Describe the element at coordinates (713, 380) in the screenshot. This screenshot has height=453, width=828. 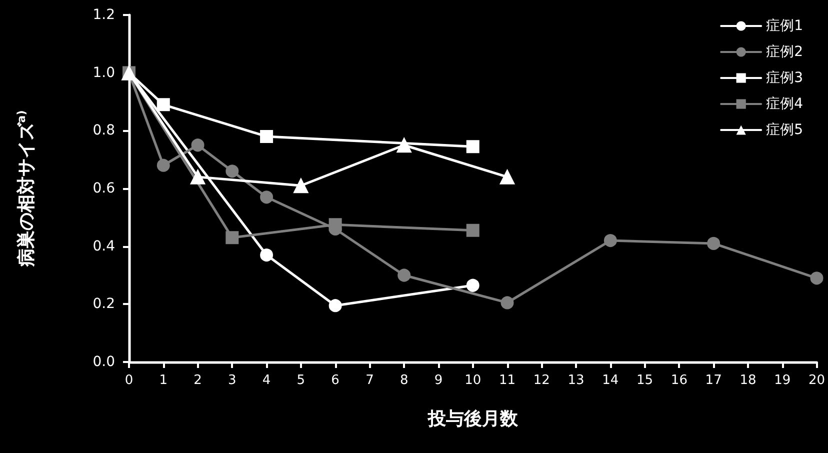
I see `x-tick-label: 17` at that location.